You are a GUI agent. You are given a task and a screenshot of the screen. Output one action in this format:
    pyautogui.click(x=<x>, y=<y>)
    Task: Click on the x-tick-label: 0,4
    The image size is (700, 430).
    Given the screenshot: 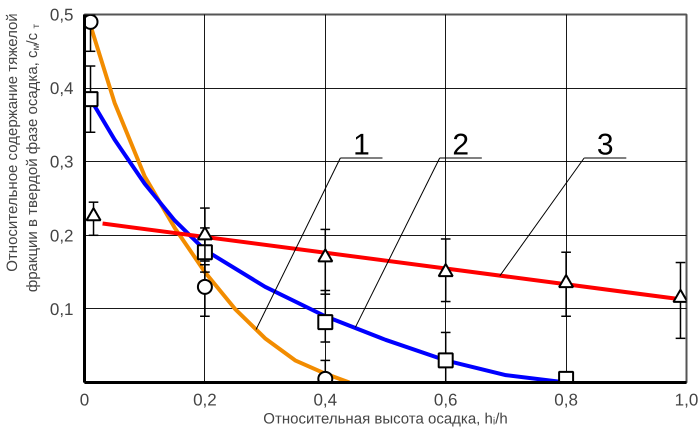 What is the action you would take?
    pyautogui.click(x=325, y=400)
    